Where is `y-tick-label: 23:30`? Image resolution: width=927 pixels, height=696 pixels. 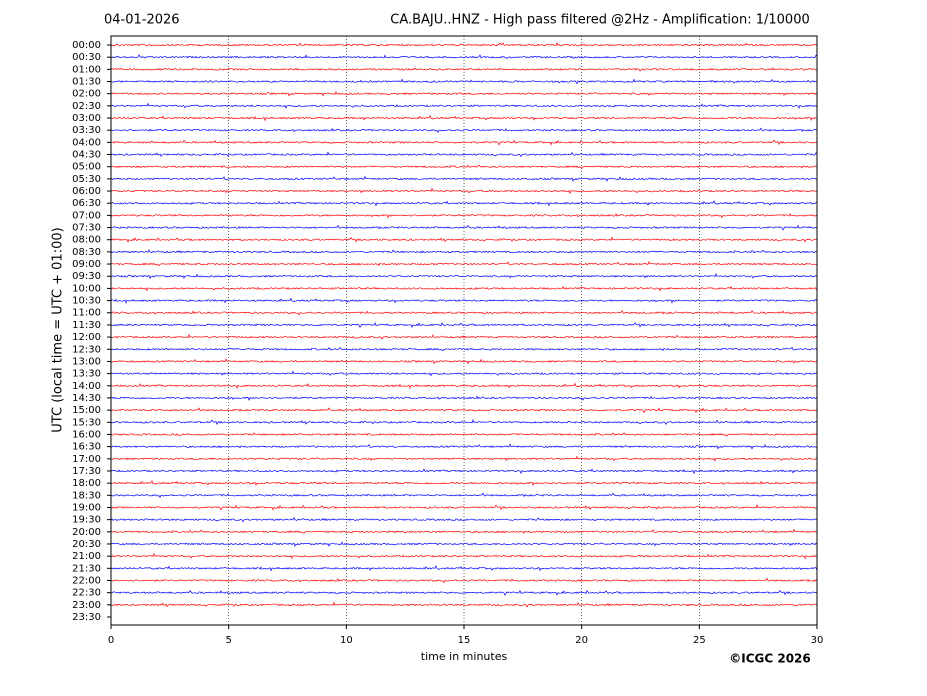
y-tick-label: 23:30 is located at coordinates (86, 617).